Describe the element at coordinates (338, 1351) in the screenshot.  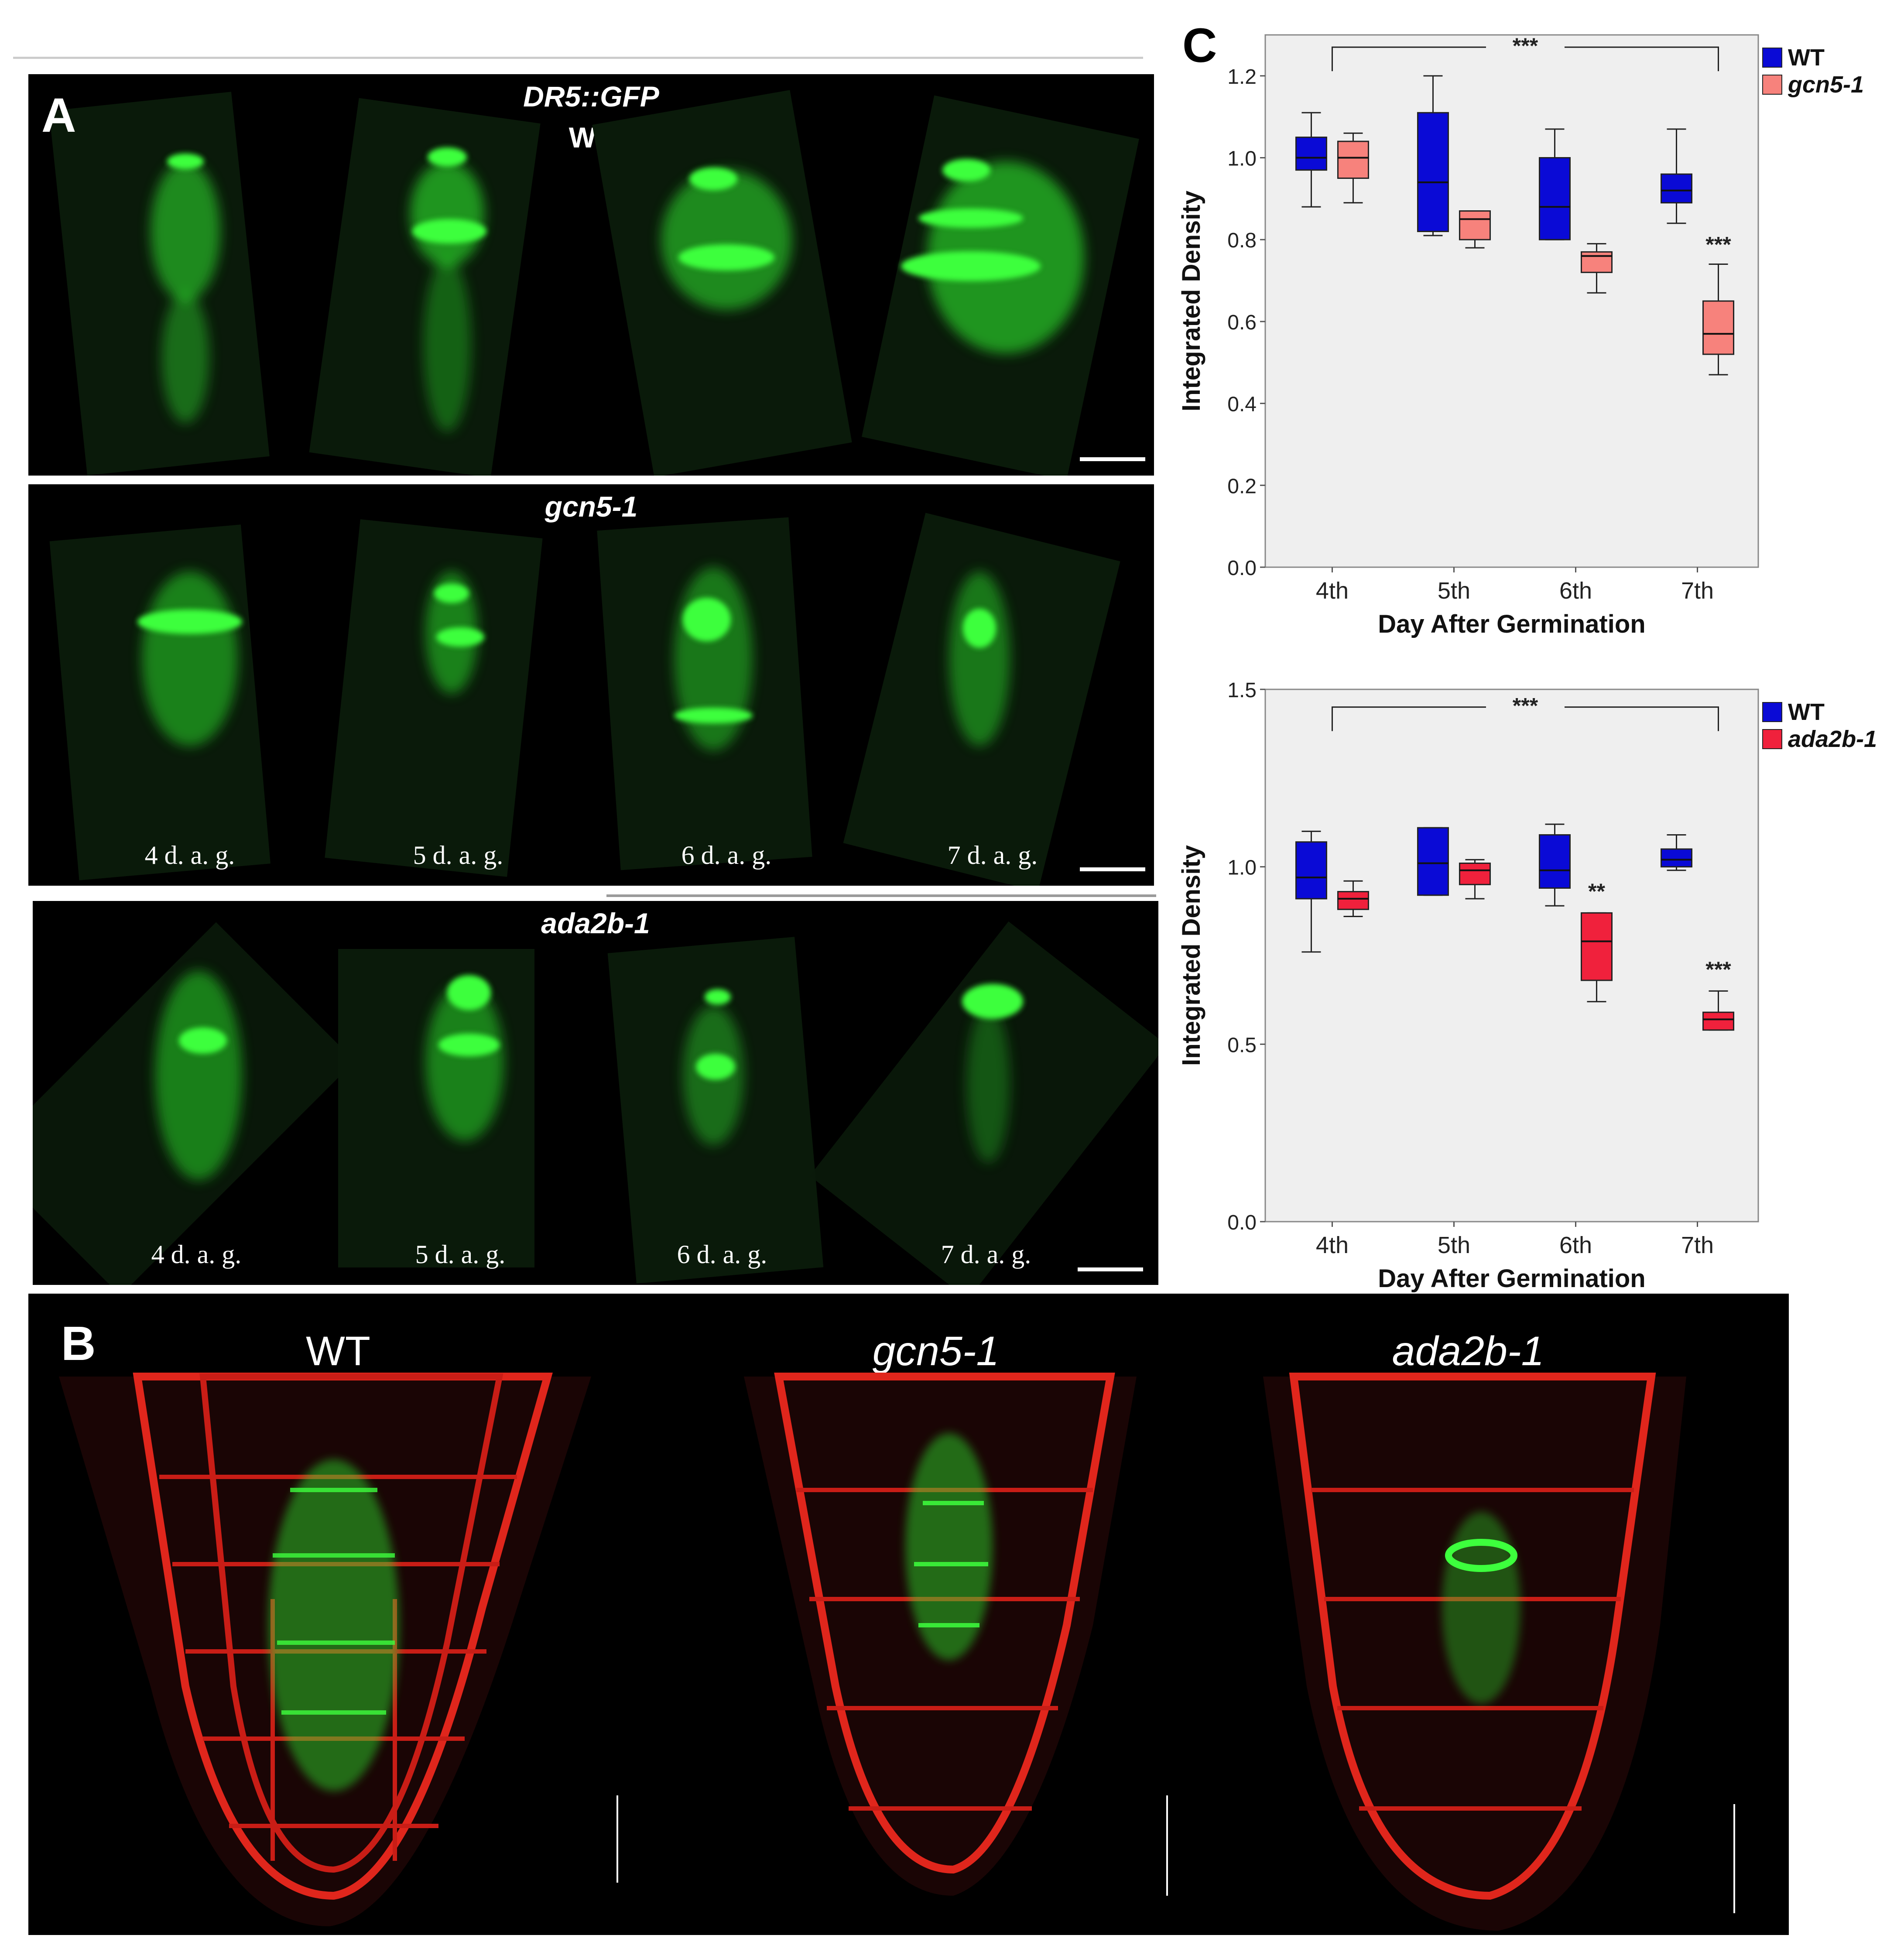
I see `wt-title: WT` at that location.